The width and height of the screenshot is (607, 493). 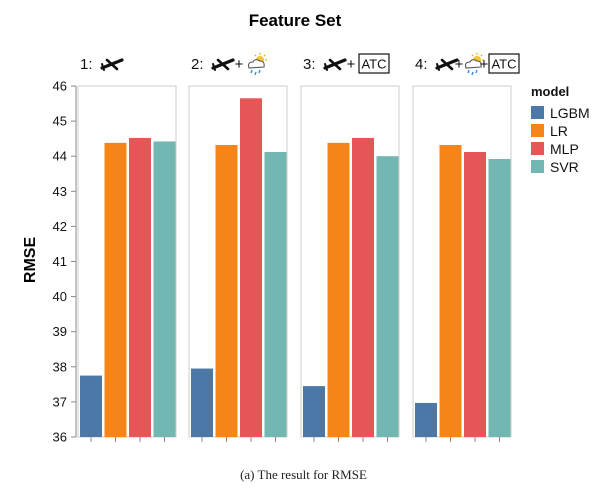 What do you see at coordinates (295, 20) in the screenshot?
I see `chart-title: Feature Set` at bounding box center [295, 20].